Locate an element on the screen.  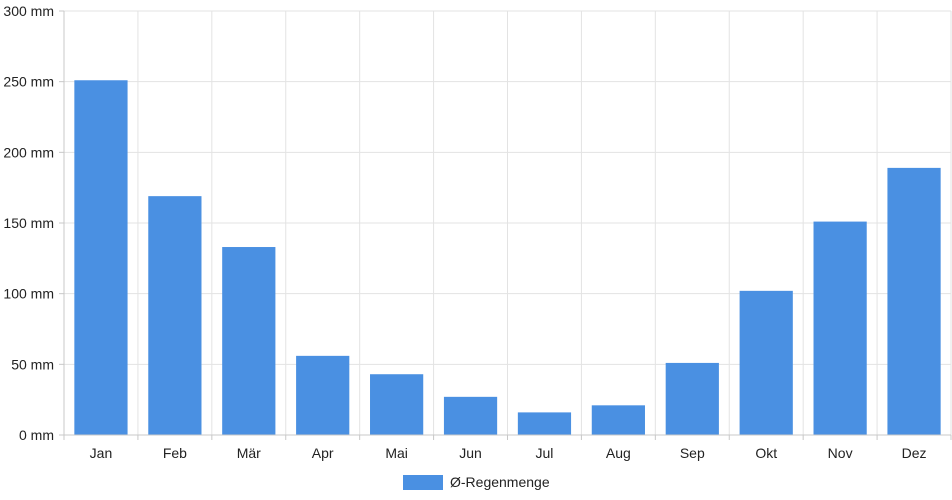
y-tick-label: 0 mm is located at coordinates (36, 435).